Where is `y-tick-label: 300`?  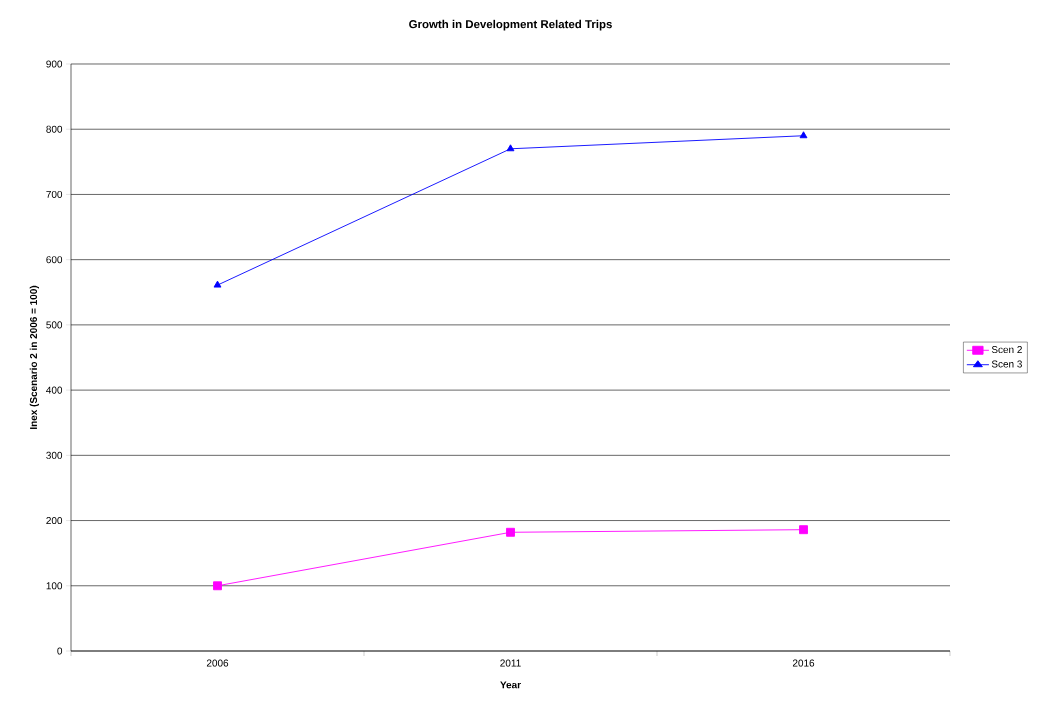
y-tick-label: 300 is located at coordinates (54, 455).